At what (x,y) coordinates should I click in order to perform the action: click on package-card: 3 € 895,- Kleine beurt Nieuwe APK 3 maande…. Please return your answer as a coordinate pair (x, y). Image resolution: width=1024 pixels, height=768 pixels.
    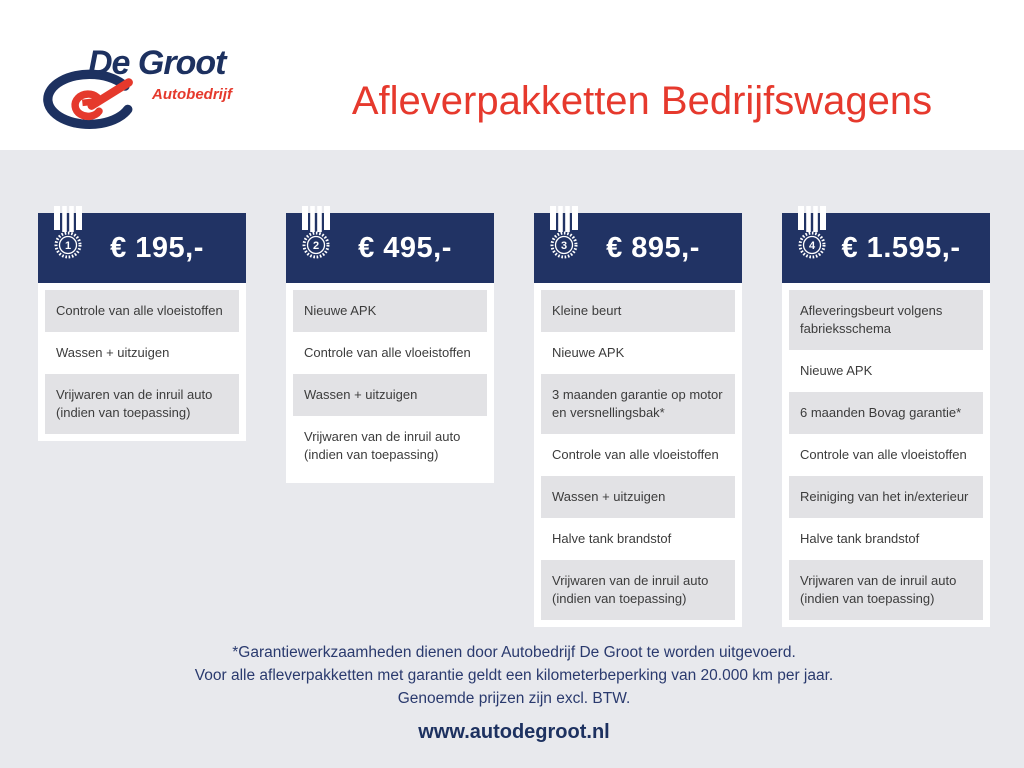
    Looking at the image, I should click on (638, 416).